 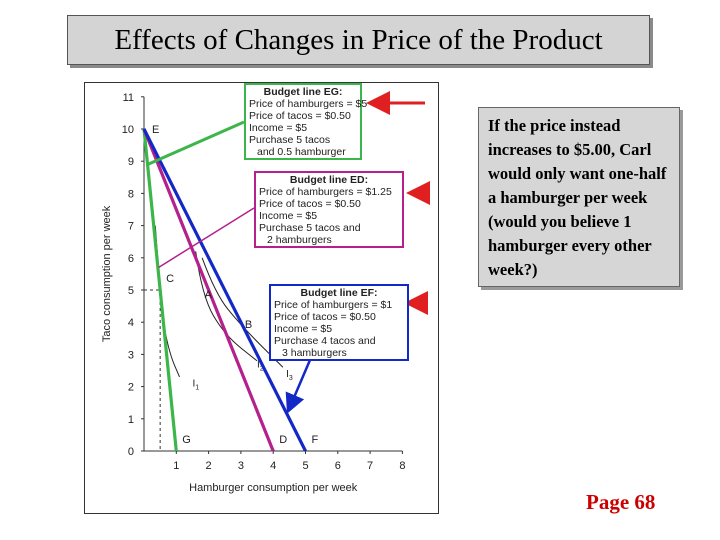 I want to click on budget-box-ed-line: Purchase 5 tacos and, so click(x=310, y=228).